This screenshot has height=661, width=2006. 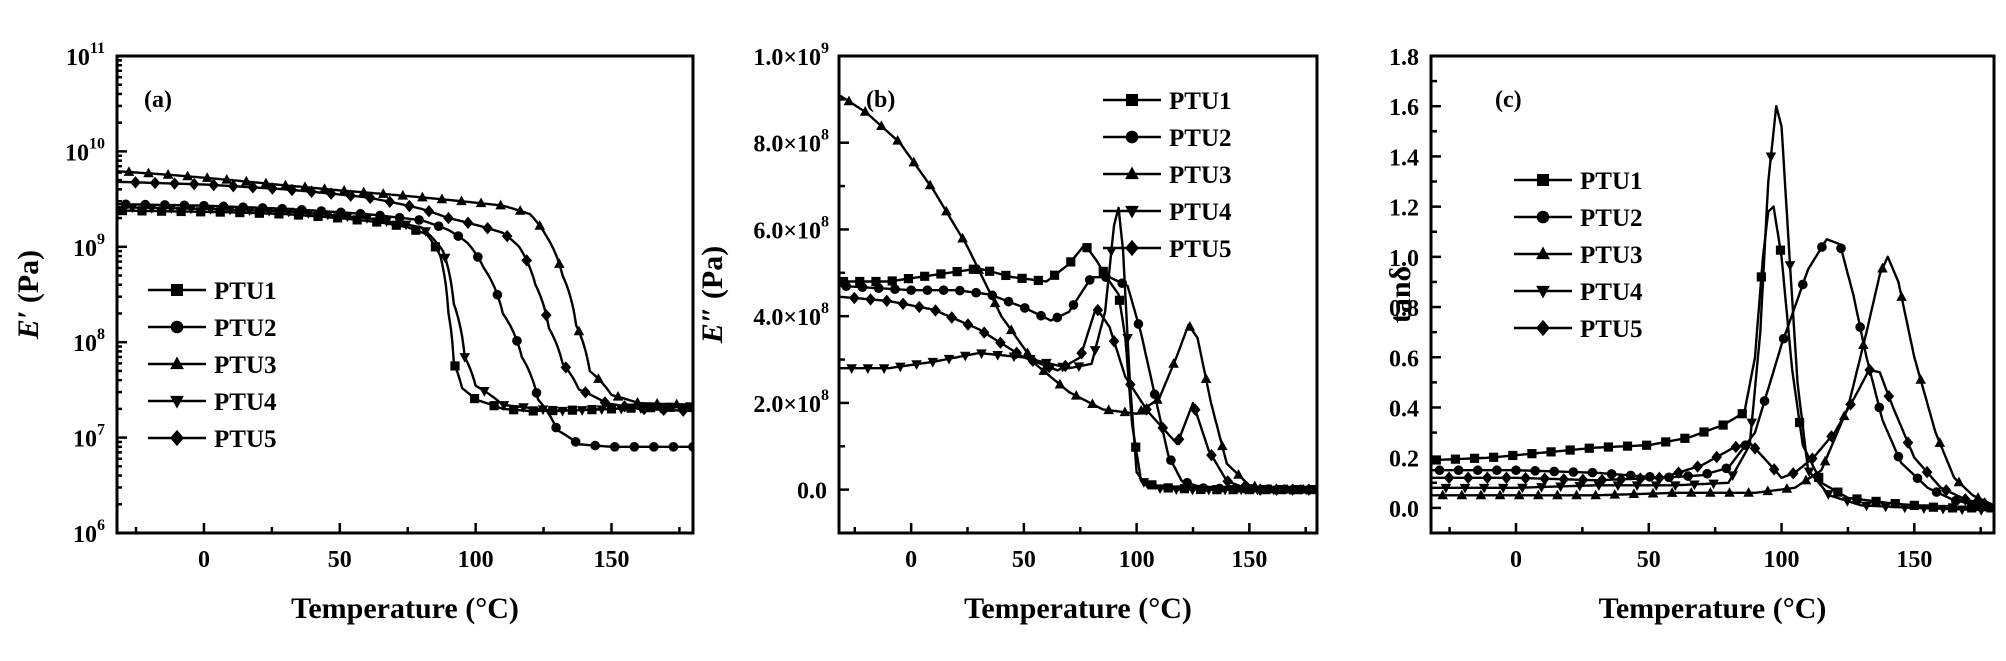 I want to click on y-tick-label: 108, so click(x=89, y=341).